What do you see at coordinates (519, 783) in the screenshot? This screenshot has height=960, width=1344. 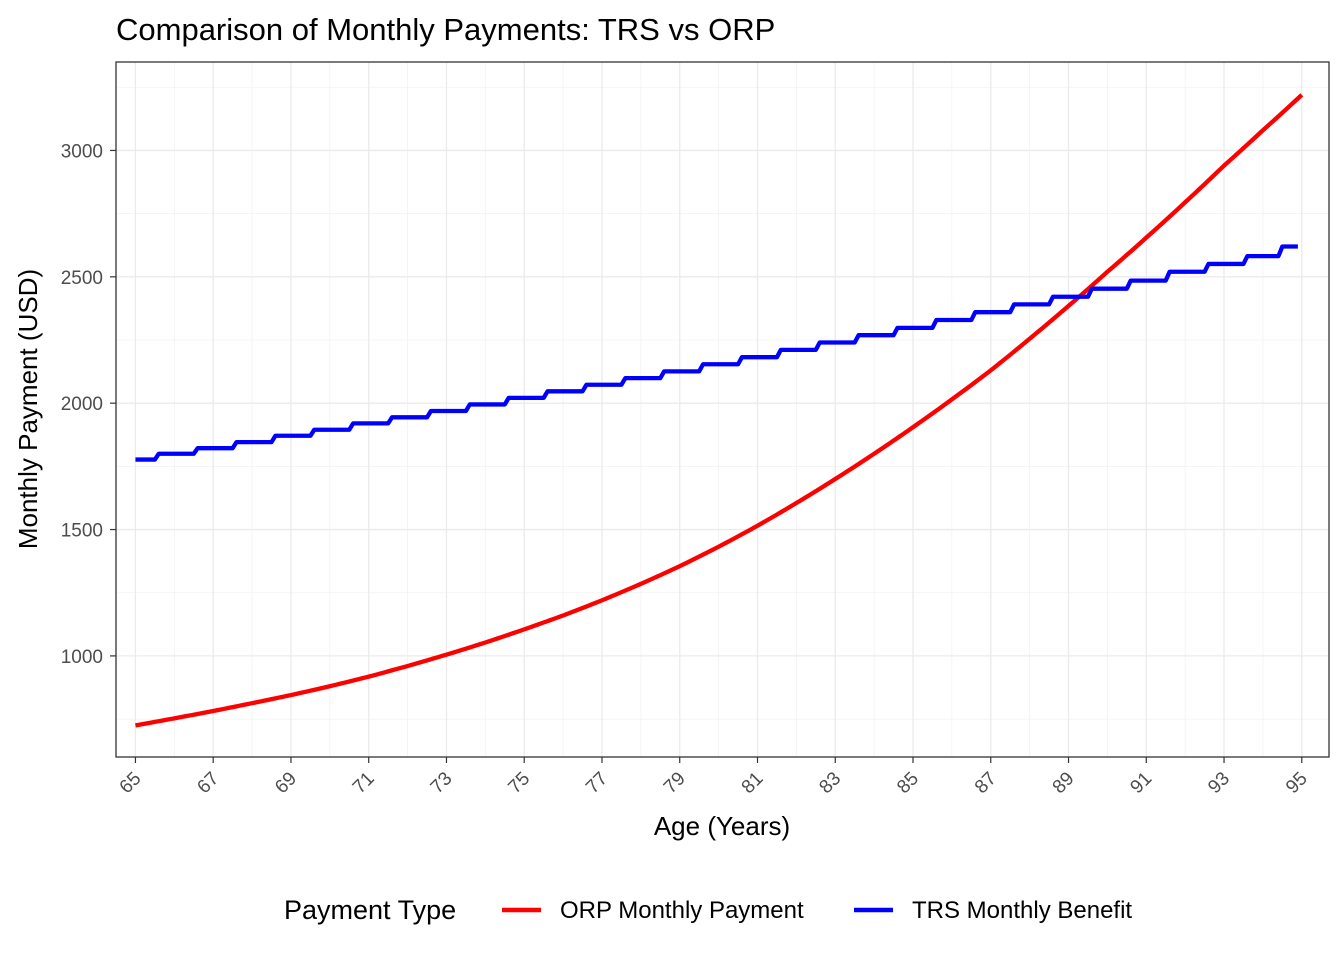 I see `x-tick-label: 75` at bounding box center [519, 783].